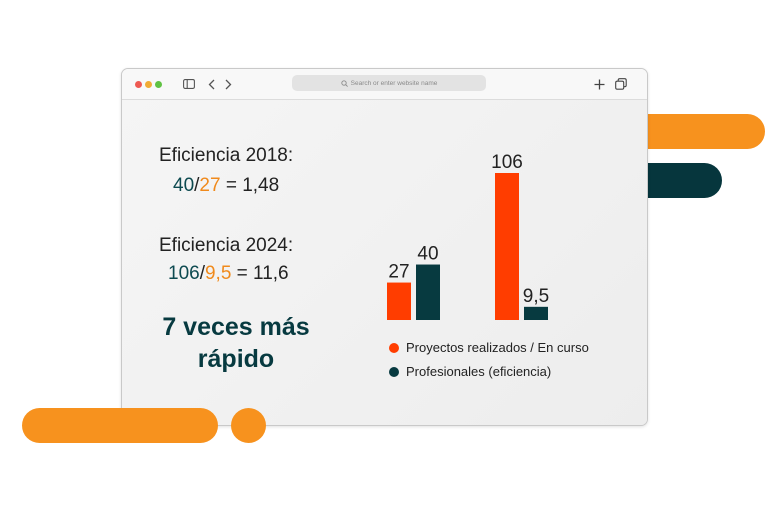 The height and width of the screenshot is (510, 765). What do you see at coordinates (158, 84) in the screenshot?
I see `maximize-window-button` at bounding box center [158, 84].